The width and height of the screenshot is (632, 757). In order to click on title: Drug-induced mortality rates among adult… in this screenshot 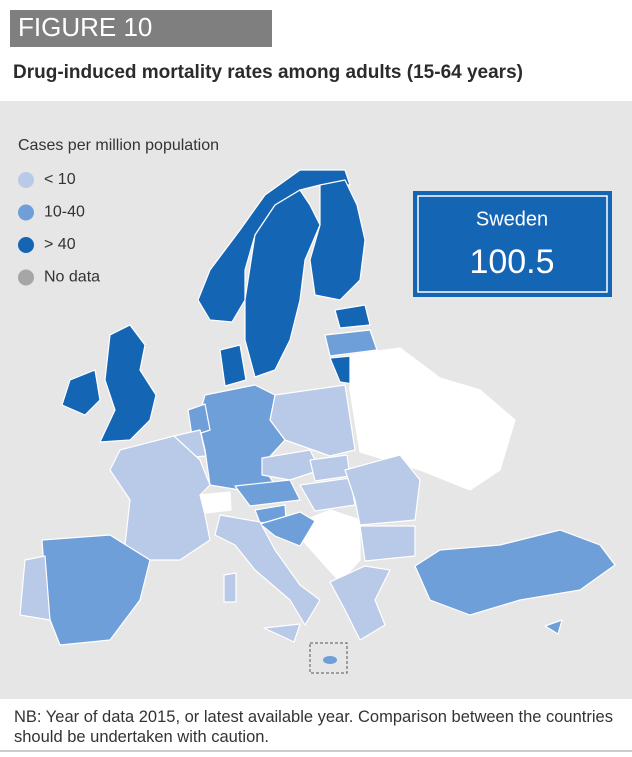, I will do `click(268, 72)`.